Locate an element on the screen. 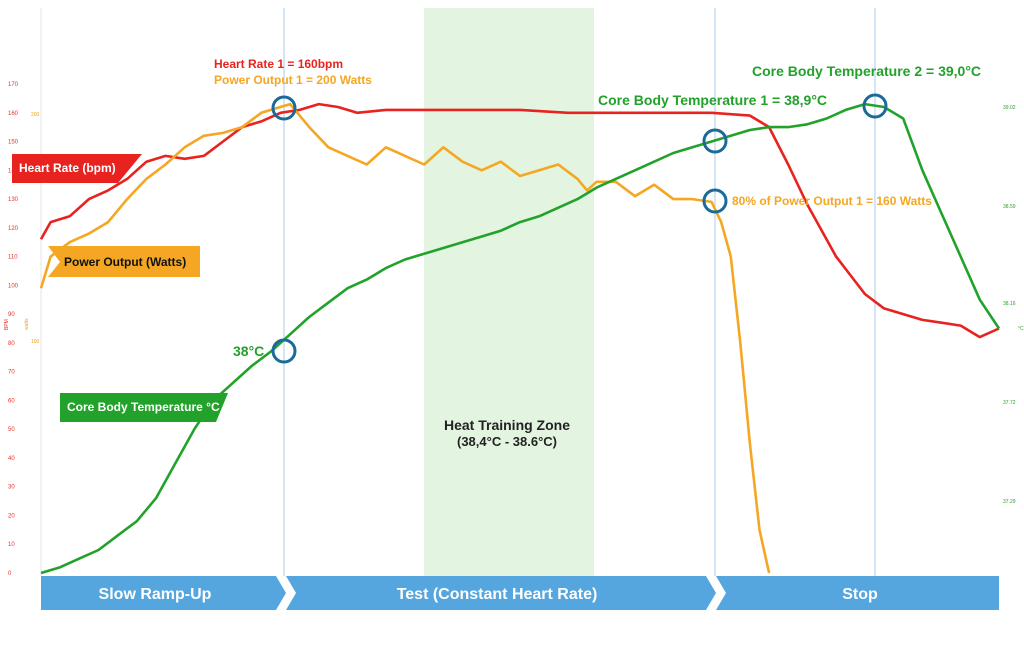  left-tick-label: 50 is located at coordinates (11, 430).